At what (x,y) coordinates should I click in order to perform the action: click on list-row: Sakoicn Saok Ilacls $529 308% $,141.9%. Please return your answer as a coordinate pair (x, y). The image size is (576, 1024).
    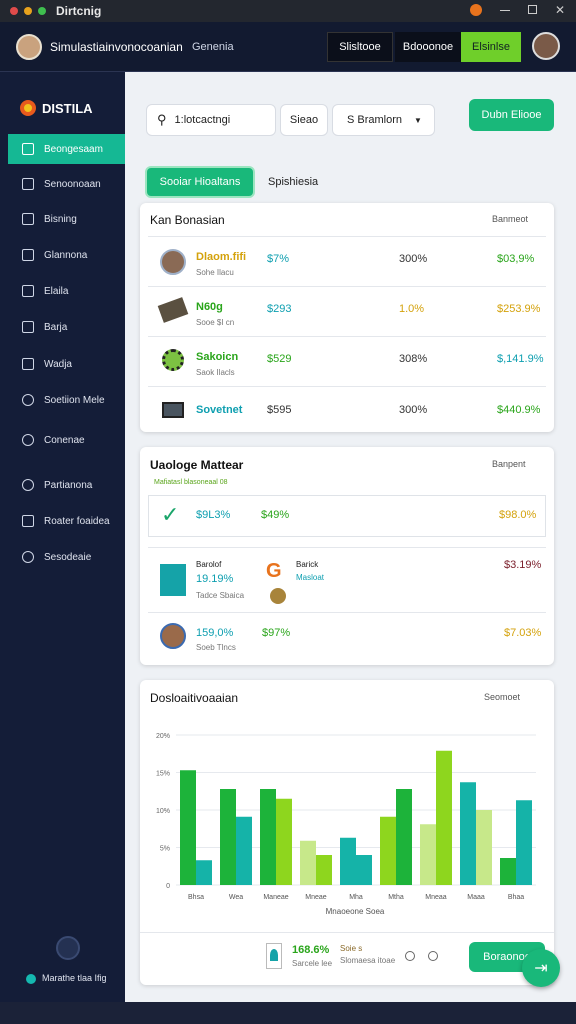
    Looking at the image, I should click on (347, 361).